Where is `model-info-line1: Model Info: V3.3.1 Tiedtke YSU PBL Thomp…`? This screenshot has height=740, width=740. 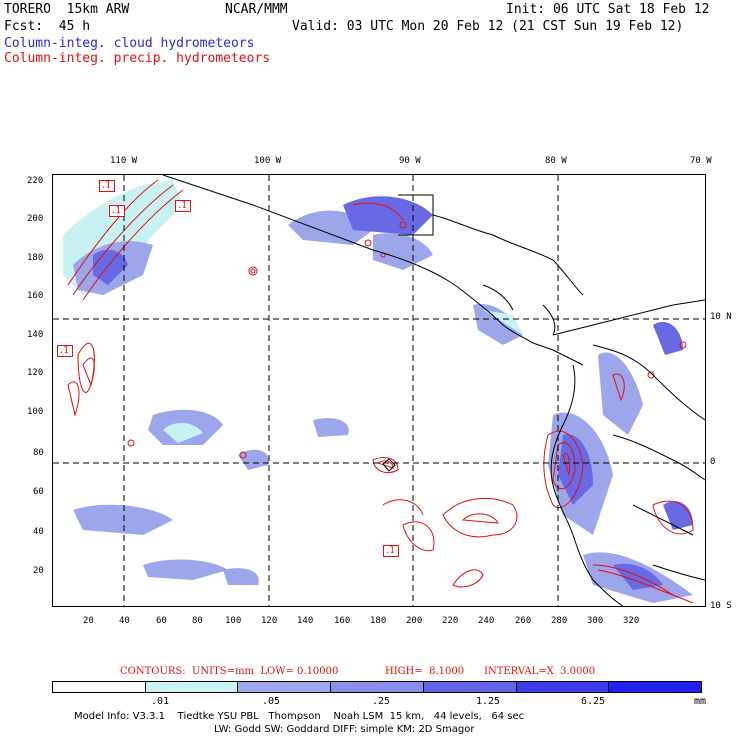 model-info-line1: Model Info: V3.3.1 Tiedtke YSU PBL Thomp… is located at coordinates (299, 716).